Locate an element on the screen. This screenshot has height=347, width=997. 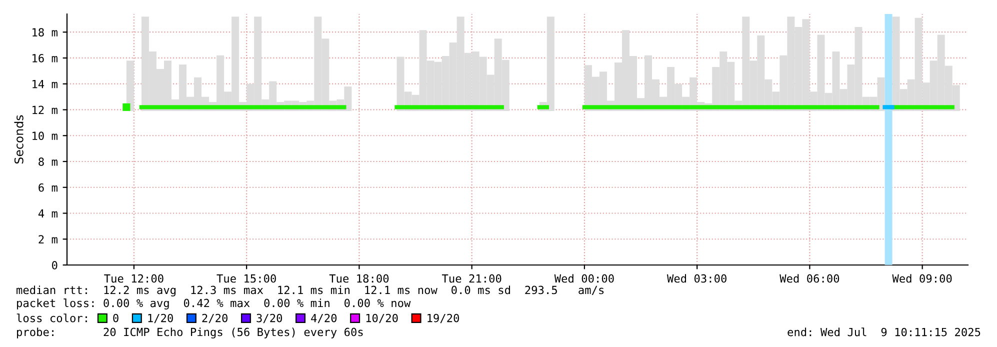
legend-title: loss color: is located at coordinates (51, 318).